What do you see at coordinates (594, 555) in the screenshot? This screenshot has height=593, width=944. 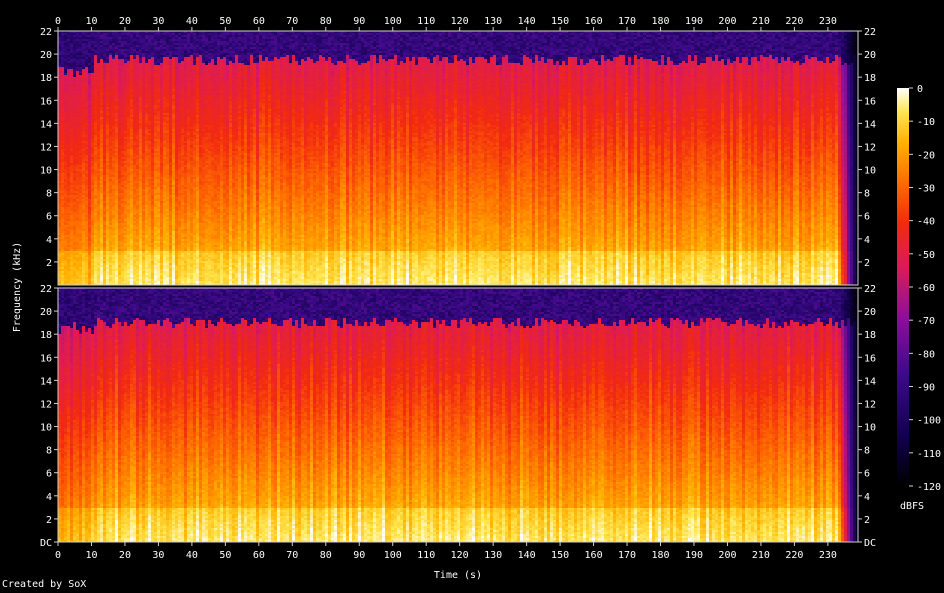 I see `x-tick-label-bottom: 160` at bounding box center [594, 555].